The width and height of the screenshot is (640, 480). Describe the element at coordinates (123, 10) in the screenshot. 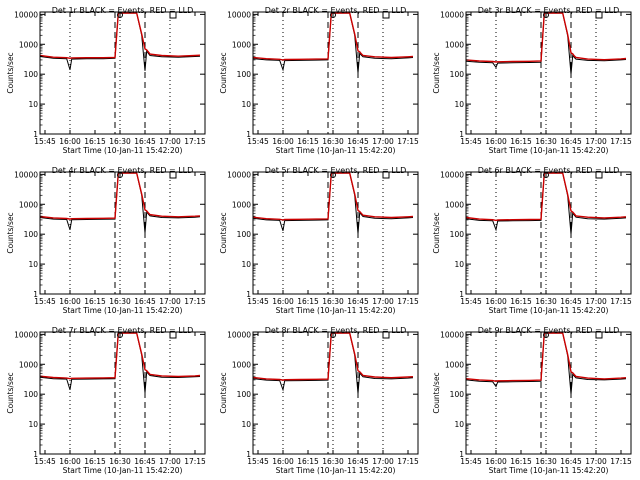

I see `chart-title: Det 1r BLACK = Events, RED = LLD` at that location.